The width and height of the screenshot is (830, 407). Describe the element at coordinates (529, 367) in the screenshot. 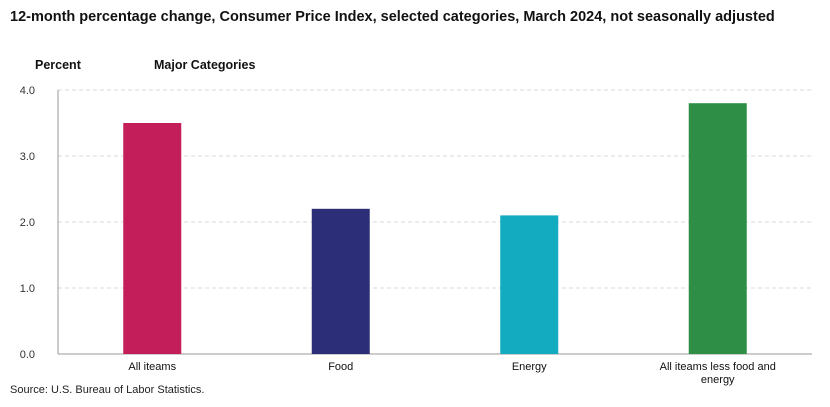

I see `x-tick-label: Energy` at that location.